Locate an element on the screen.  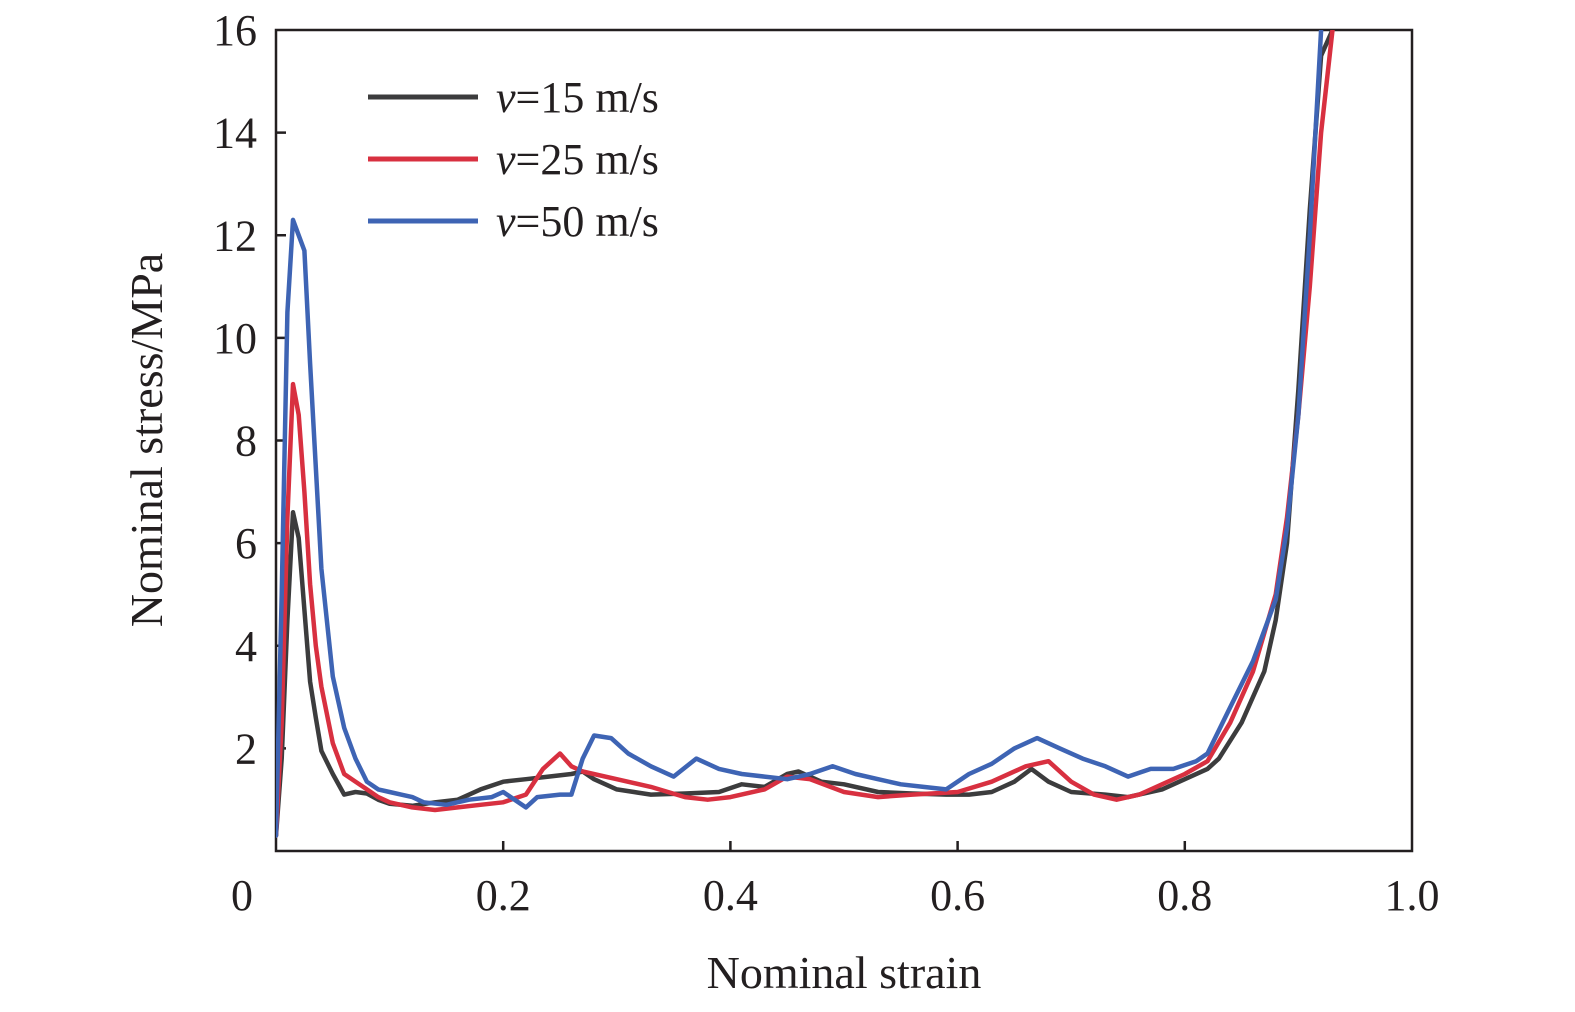
x-axis-title: Nominal strain is located at coordinates (844, 972).